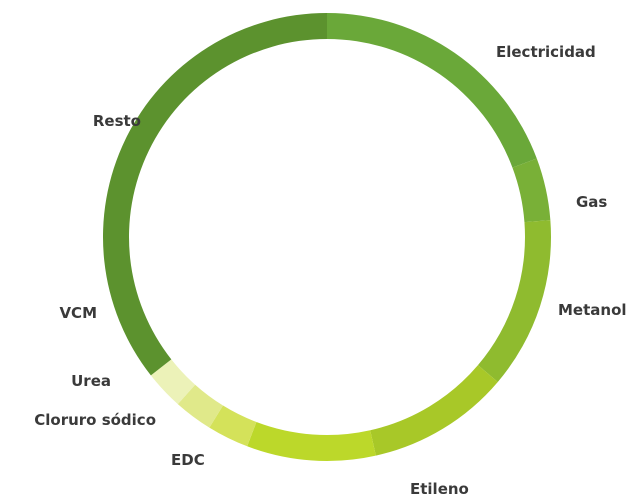 Image resolution: width=639 pixels, height=500 pixels. I want to click on slice-etileno, so click(434, 410).